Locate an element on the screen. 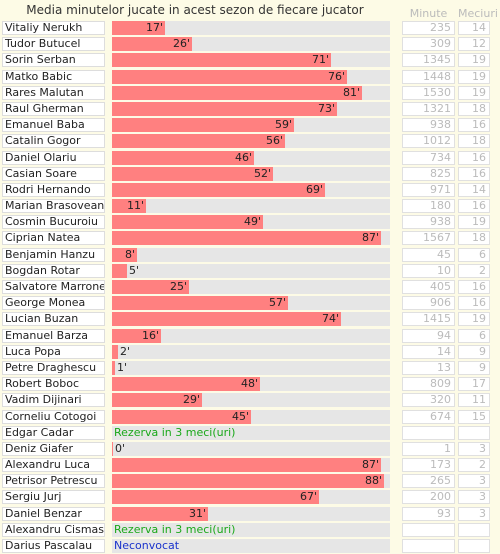 This screenshot has width=500, height=554. matches-cell: 15 is located at coordinates (474, 416).